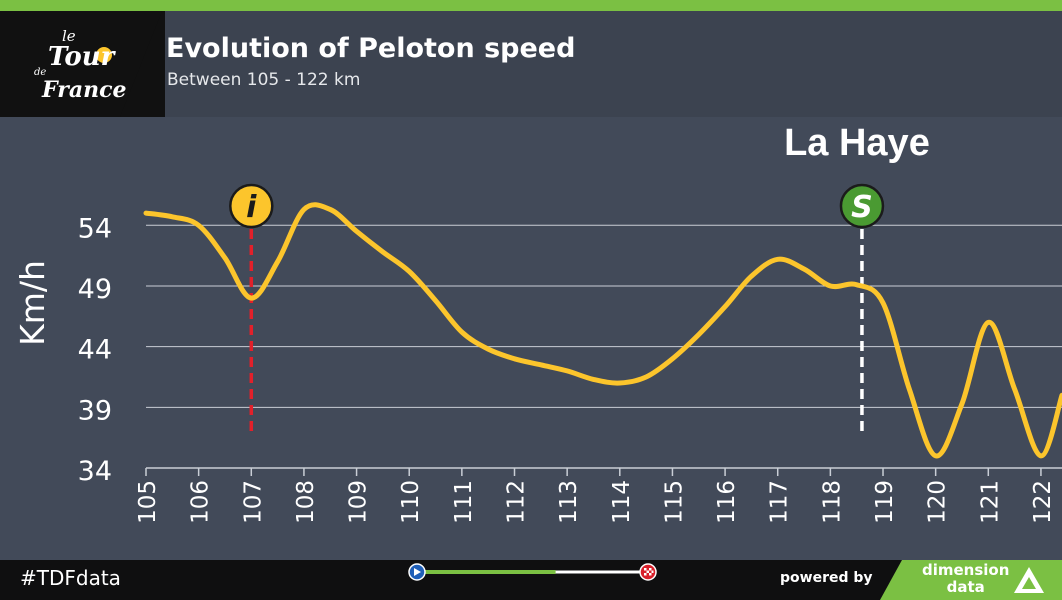  I want to click on x-tick-label: 110, so click(411, 502).